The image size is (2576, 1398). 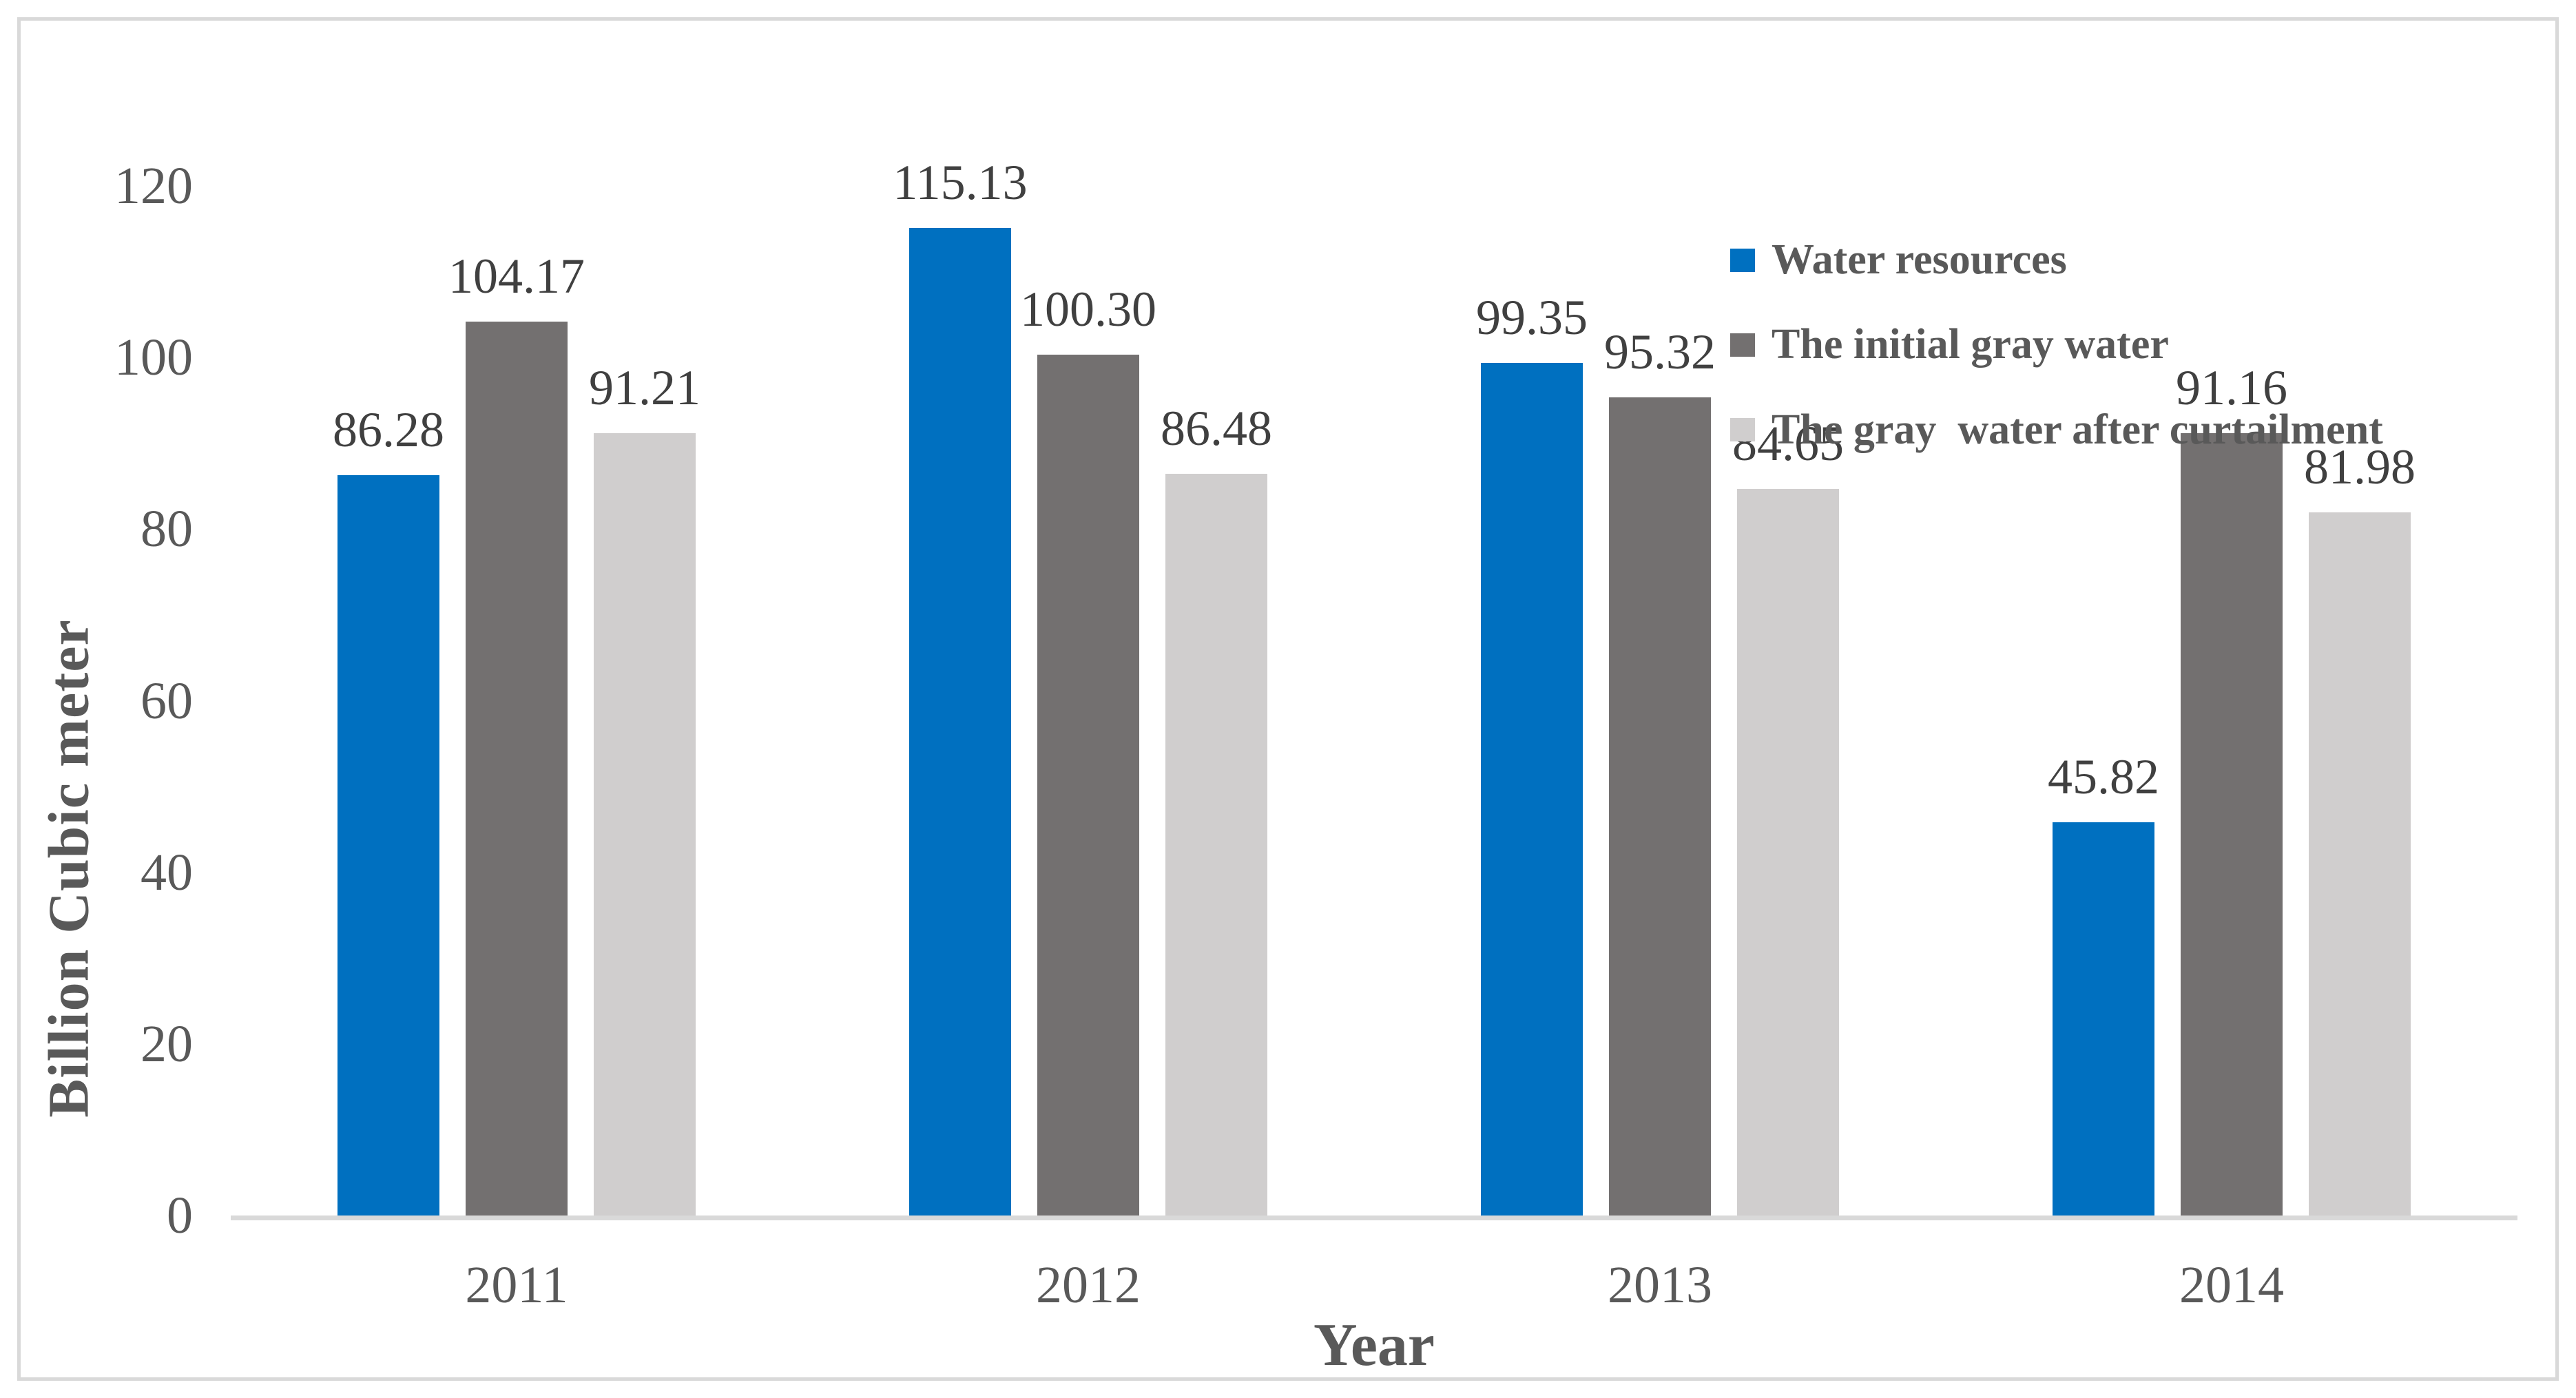 What do you see at coordinates (167, 1043) in the screenshot?
I see `y-axis-tick-label-20: 20` at bounding box center [167, 1043].